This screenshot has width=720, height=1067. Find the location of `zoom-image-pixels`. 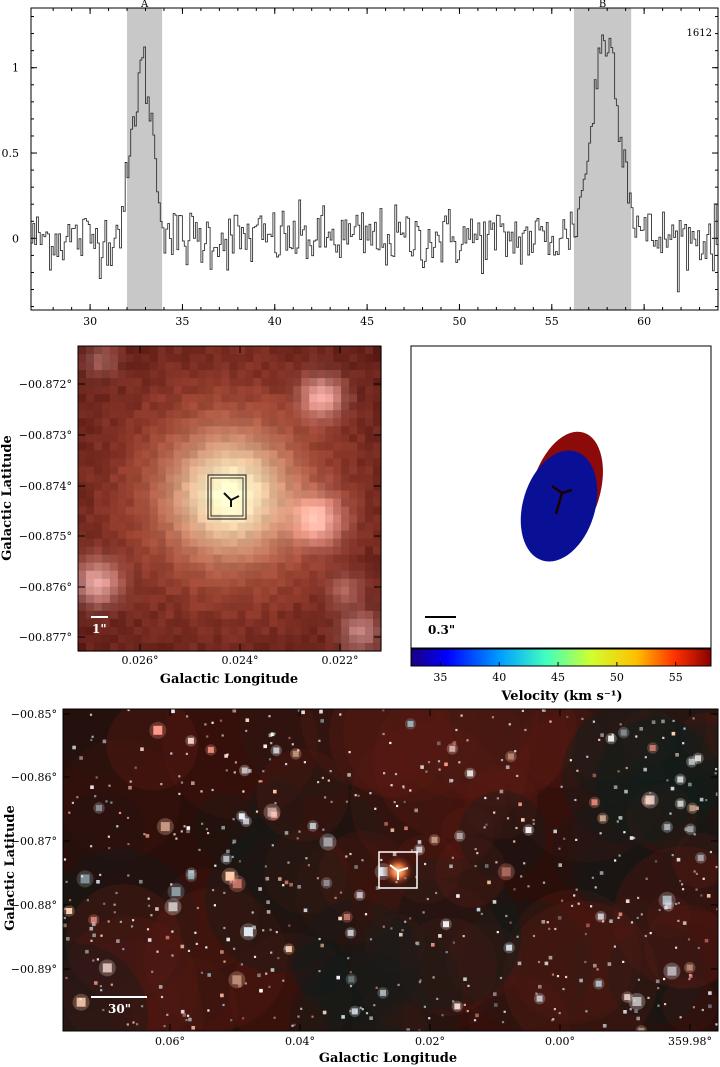

zoom-image-pixels is located at coordinates (230, 499).